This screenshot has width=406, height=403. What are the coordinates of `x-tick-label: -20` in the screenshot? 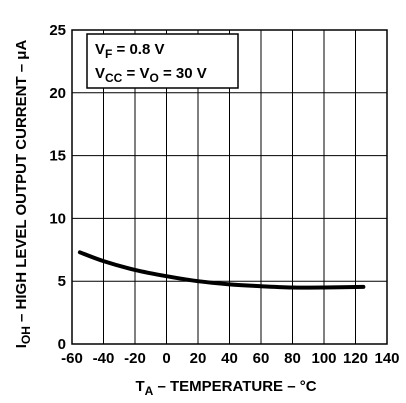 It's located at (135, 358).